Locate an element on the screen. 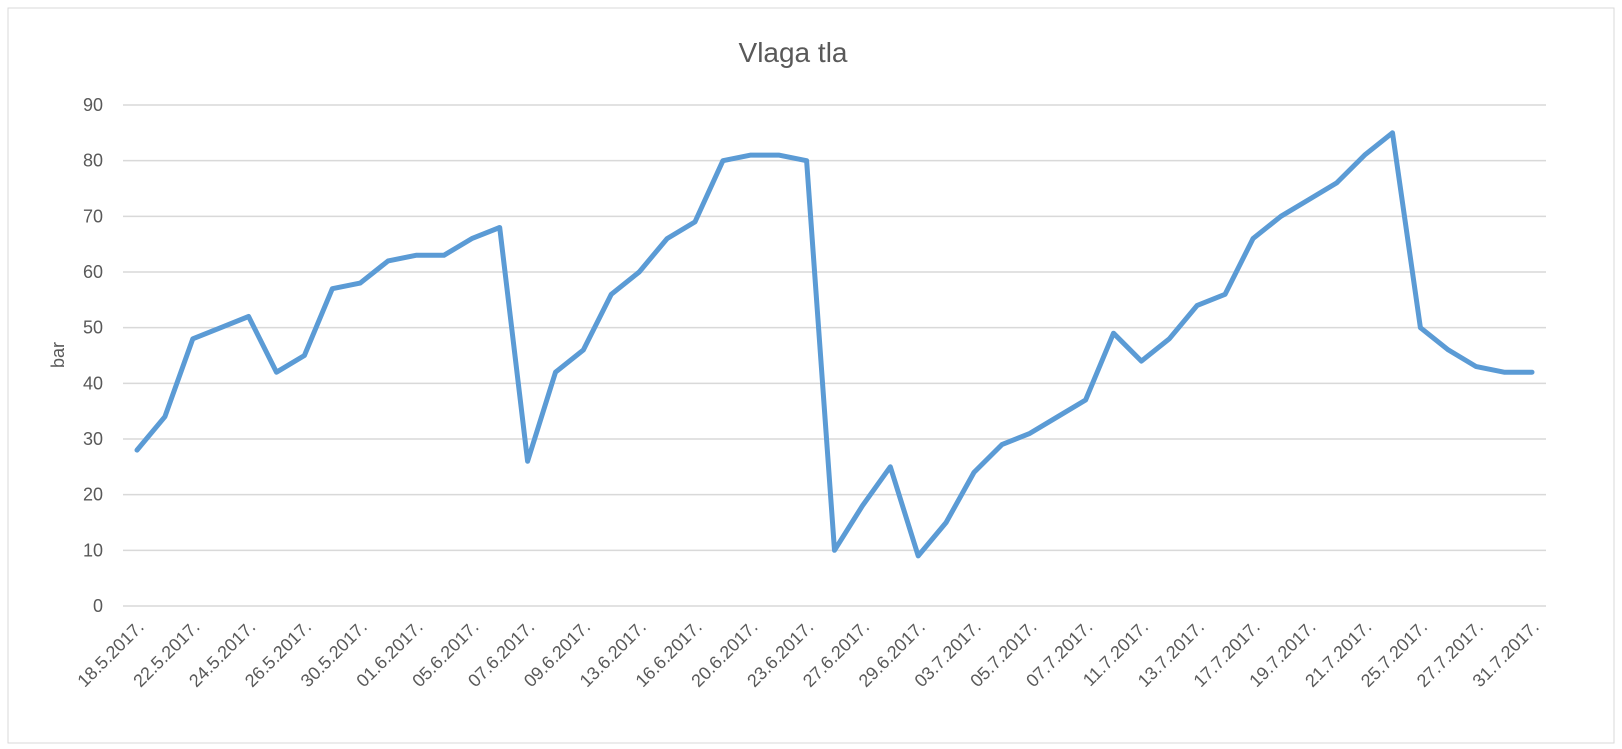 The width and height of the screenshot is (1622, 749). y-axis-label: bar is located at coordinates (58, 355).